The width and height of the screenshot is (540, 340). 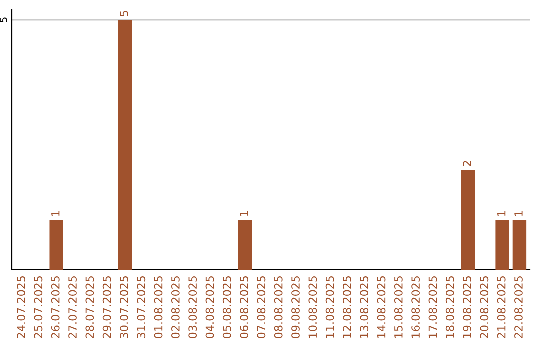 I want to click on x-tick-label: 07.08.2025, so click(x=261, y=307).